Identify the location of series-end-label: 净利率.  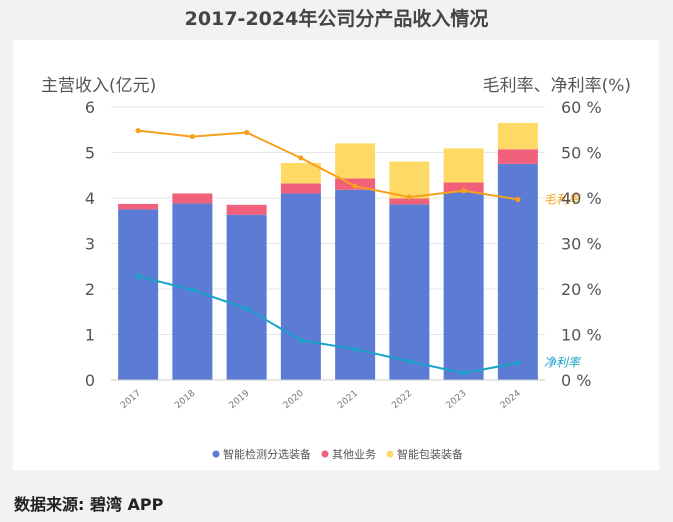
(563, 363).